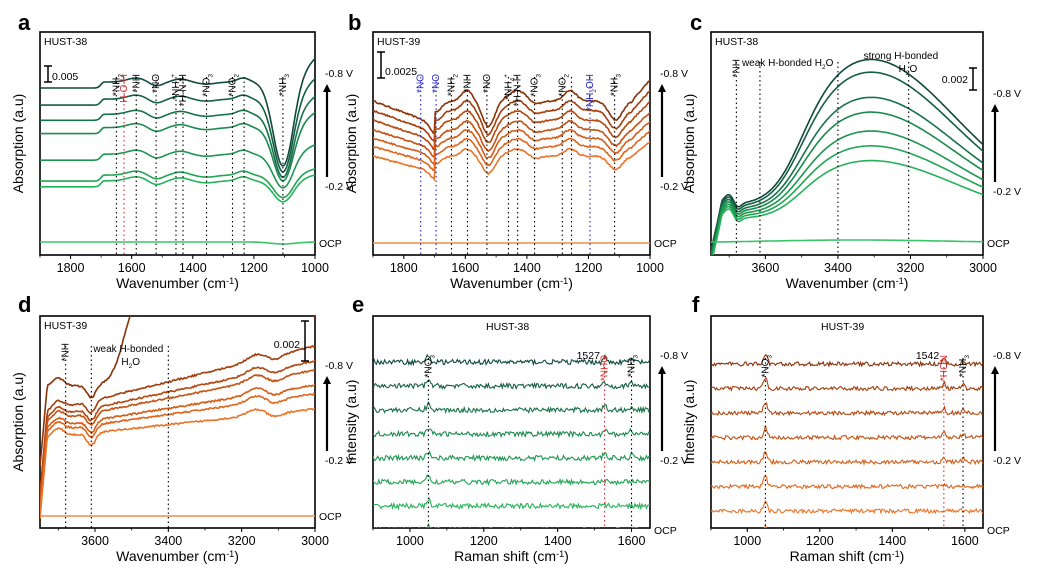 This screenshot has width=1064, height=576. What do you see at coordinates (944, 368) in the screenshot?
I see `annotation-label: *HON` at bounding box center [944, 368].